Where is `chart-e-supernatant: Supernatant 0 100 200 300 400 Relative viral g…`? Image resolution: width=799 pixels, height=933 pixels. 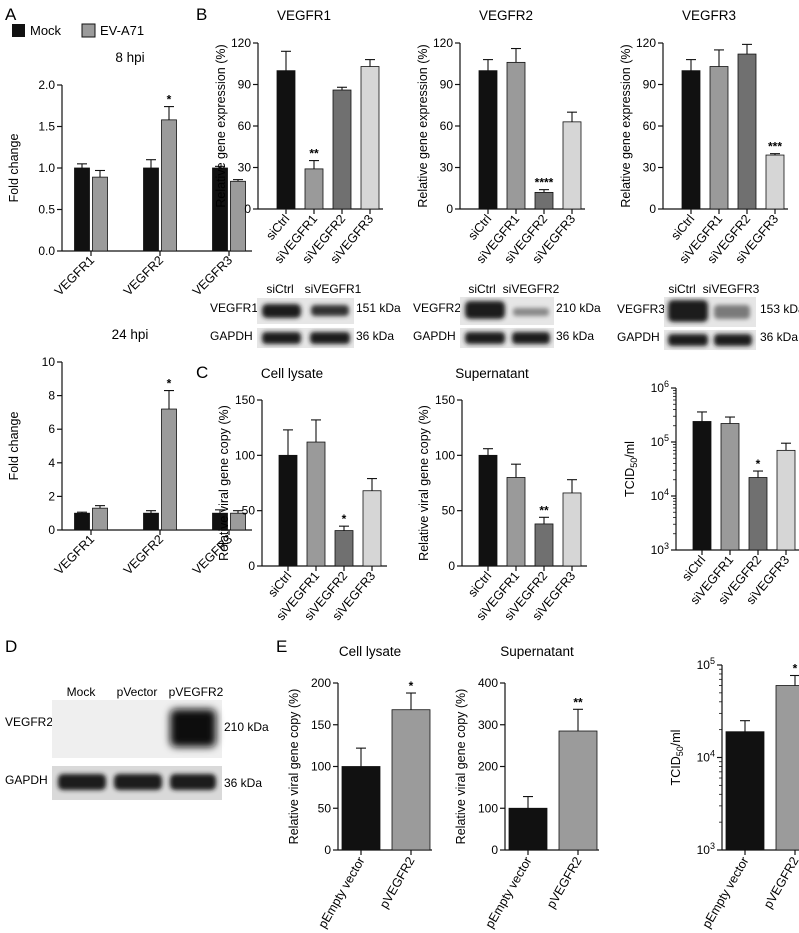 chart-e-supernatant: Supernatant 0 100 200 300 400 Relative viral g… is located at coordinates (526, 787).